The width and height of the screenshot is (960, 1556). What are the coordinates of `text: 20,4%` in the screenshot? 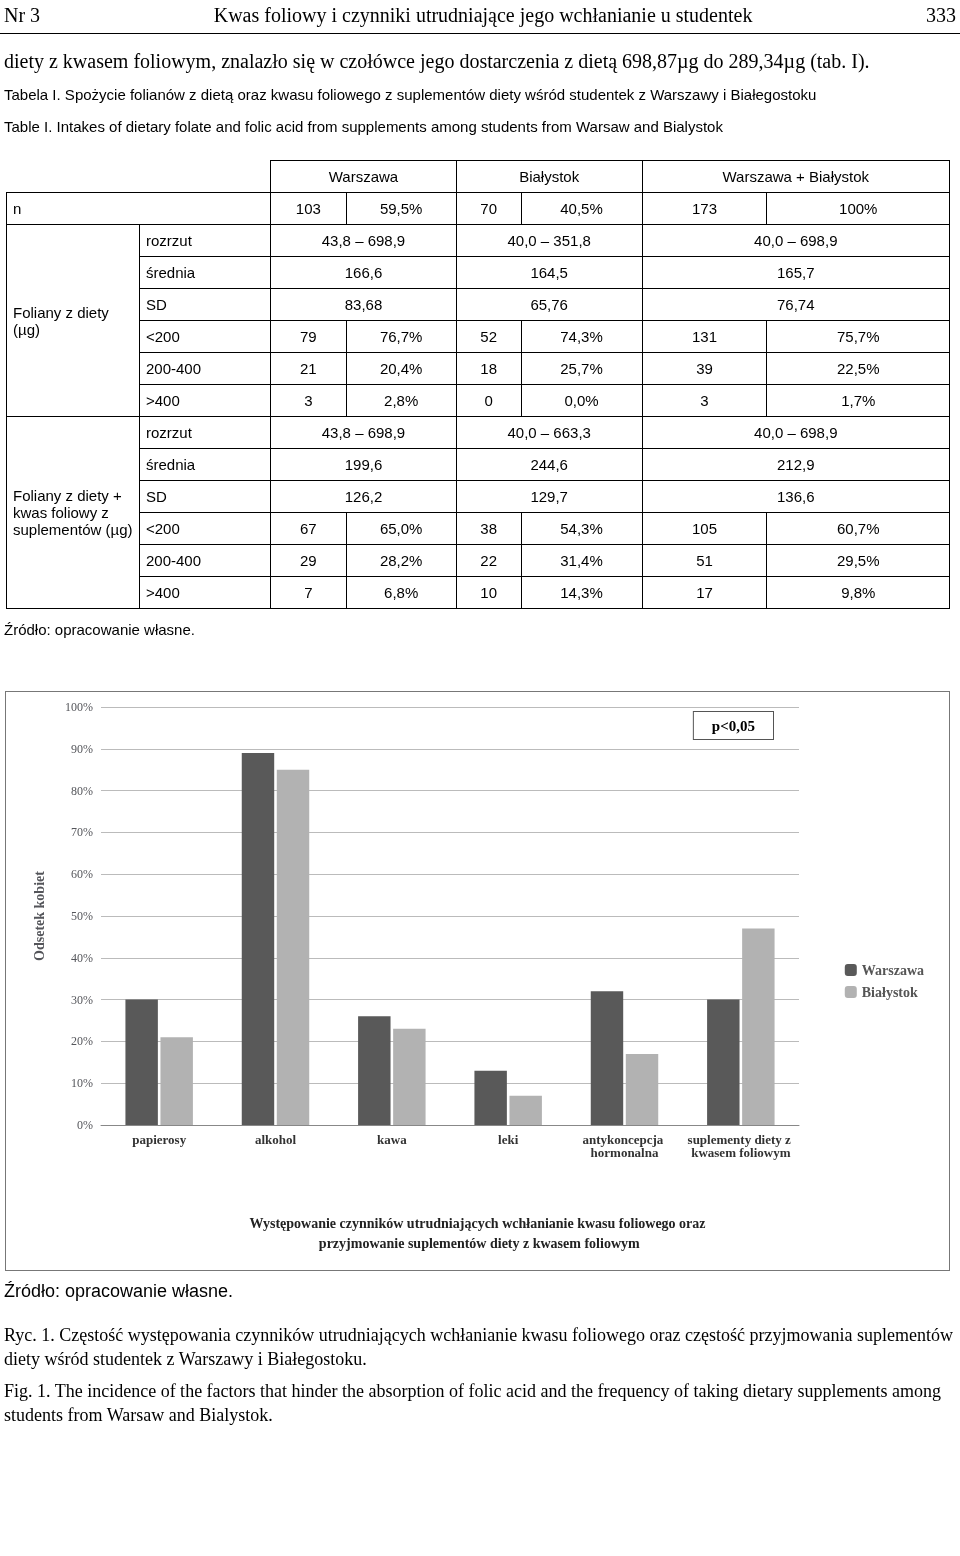 It's located at (401, 368).